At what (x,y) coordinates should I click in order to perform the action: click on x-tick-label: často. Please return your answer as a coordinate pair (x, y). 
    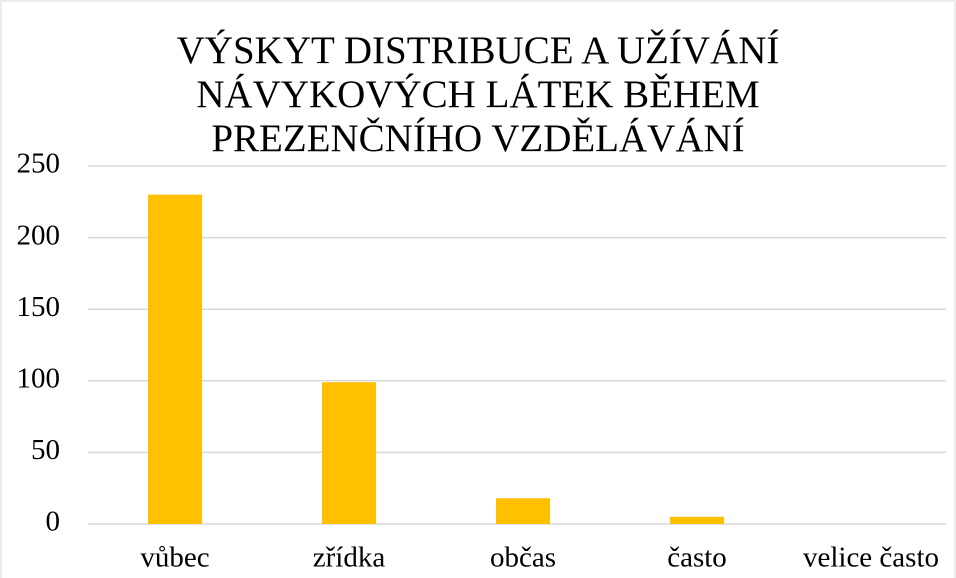
    Looking at the image, I should click on (697, 558).